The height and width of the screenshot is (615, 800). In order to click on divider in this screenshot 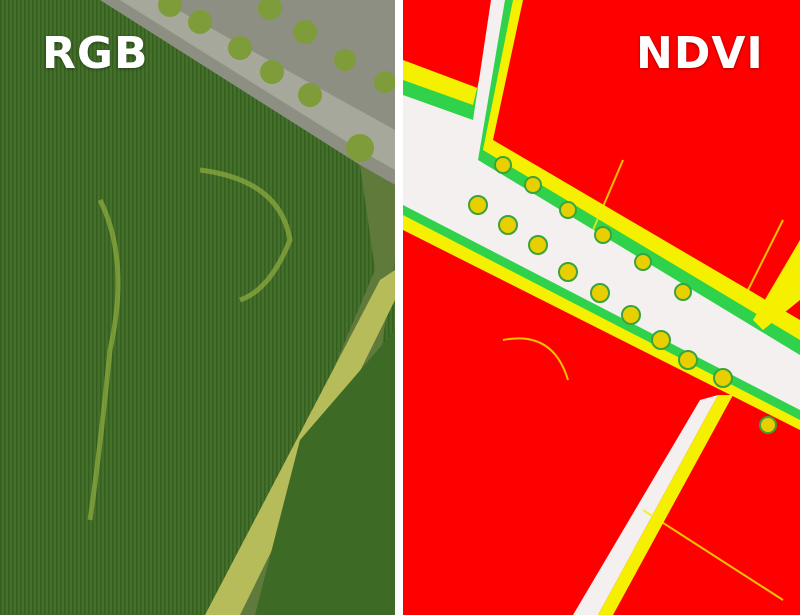, I will do `click(399, 307)`.